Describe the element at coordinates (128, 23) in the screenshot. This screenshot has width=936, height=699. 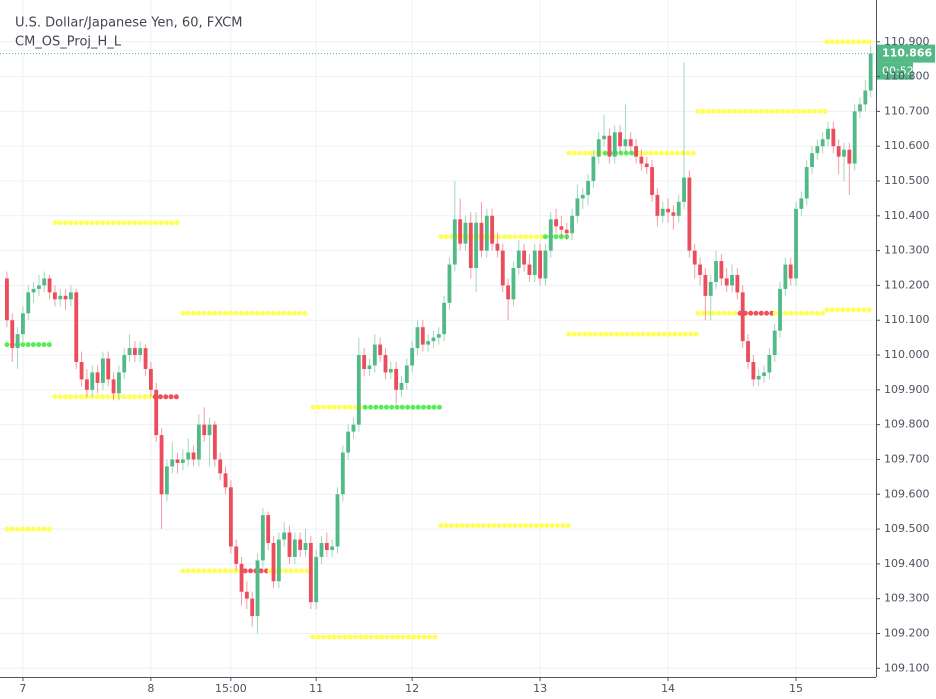
I see `chart-title: U.S. Dollar/Japanese Yen, 60, FXCM` at that location.